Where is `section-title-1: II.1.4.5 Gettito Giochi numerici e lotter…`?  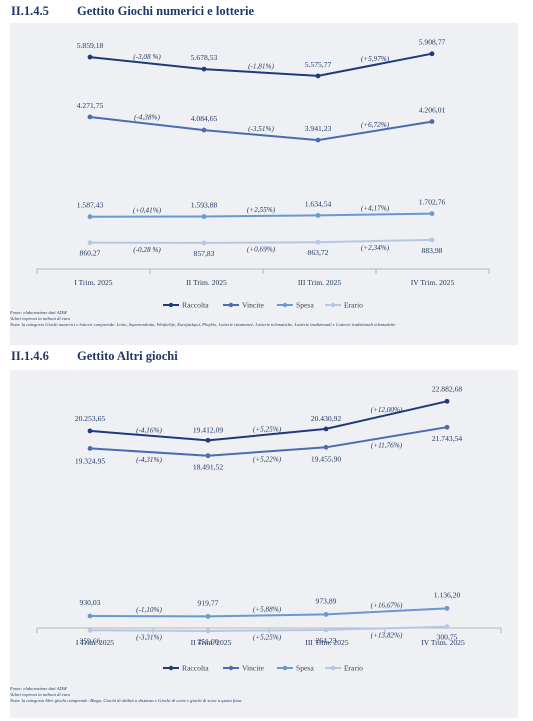 section-title-1: II.1.4.5 Gettito Giochi numerici e lotter… is located at coordinates (132, 11).